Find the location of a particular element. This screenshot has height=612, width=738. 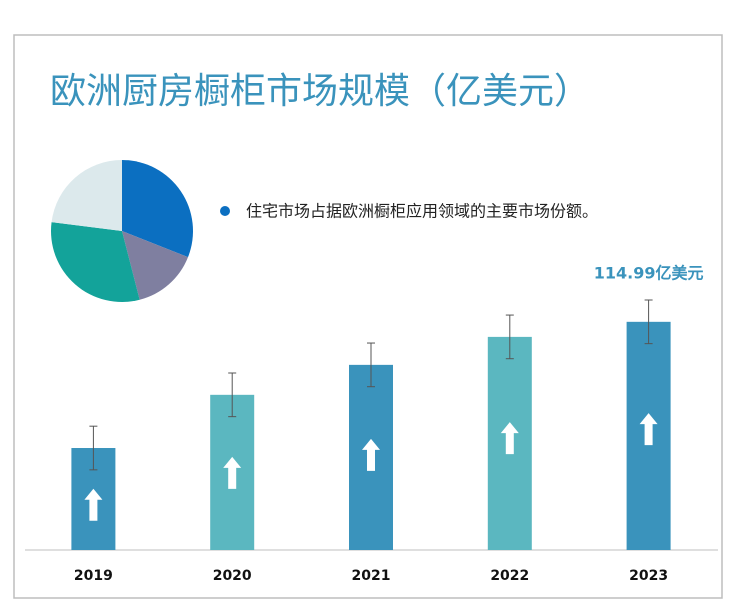

annotation: 住宅市场占据欧洲橱柜应用领域的主要市场份额。 is located at coordinates (422, 211).